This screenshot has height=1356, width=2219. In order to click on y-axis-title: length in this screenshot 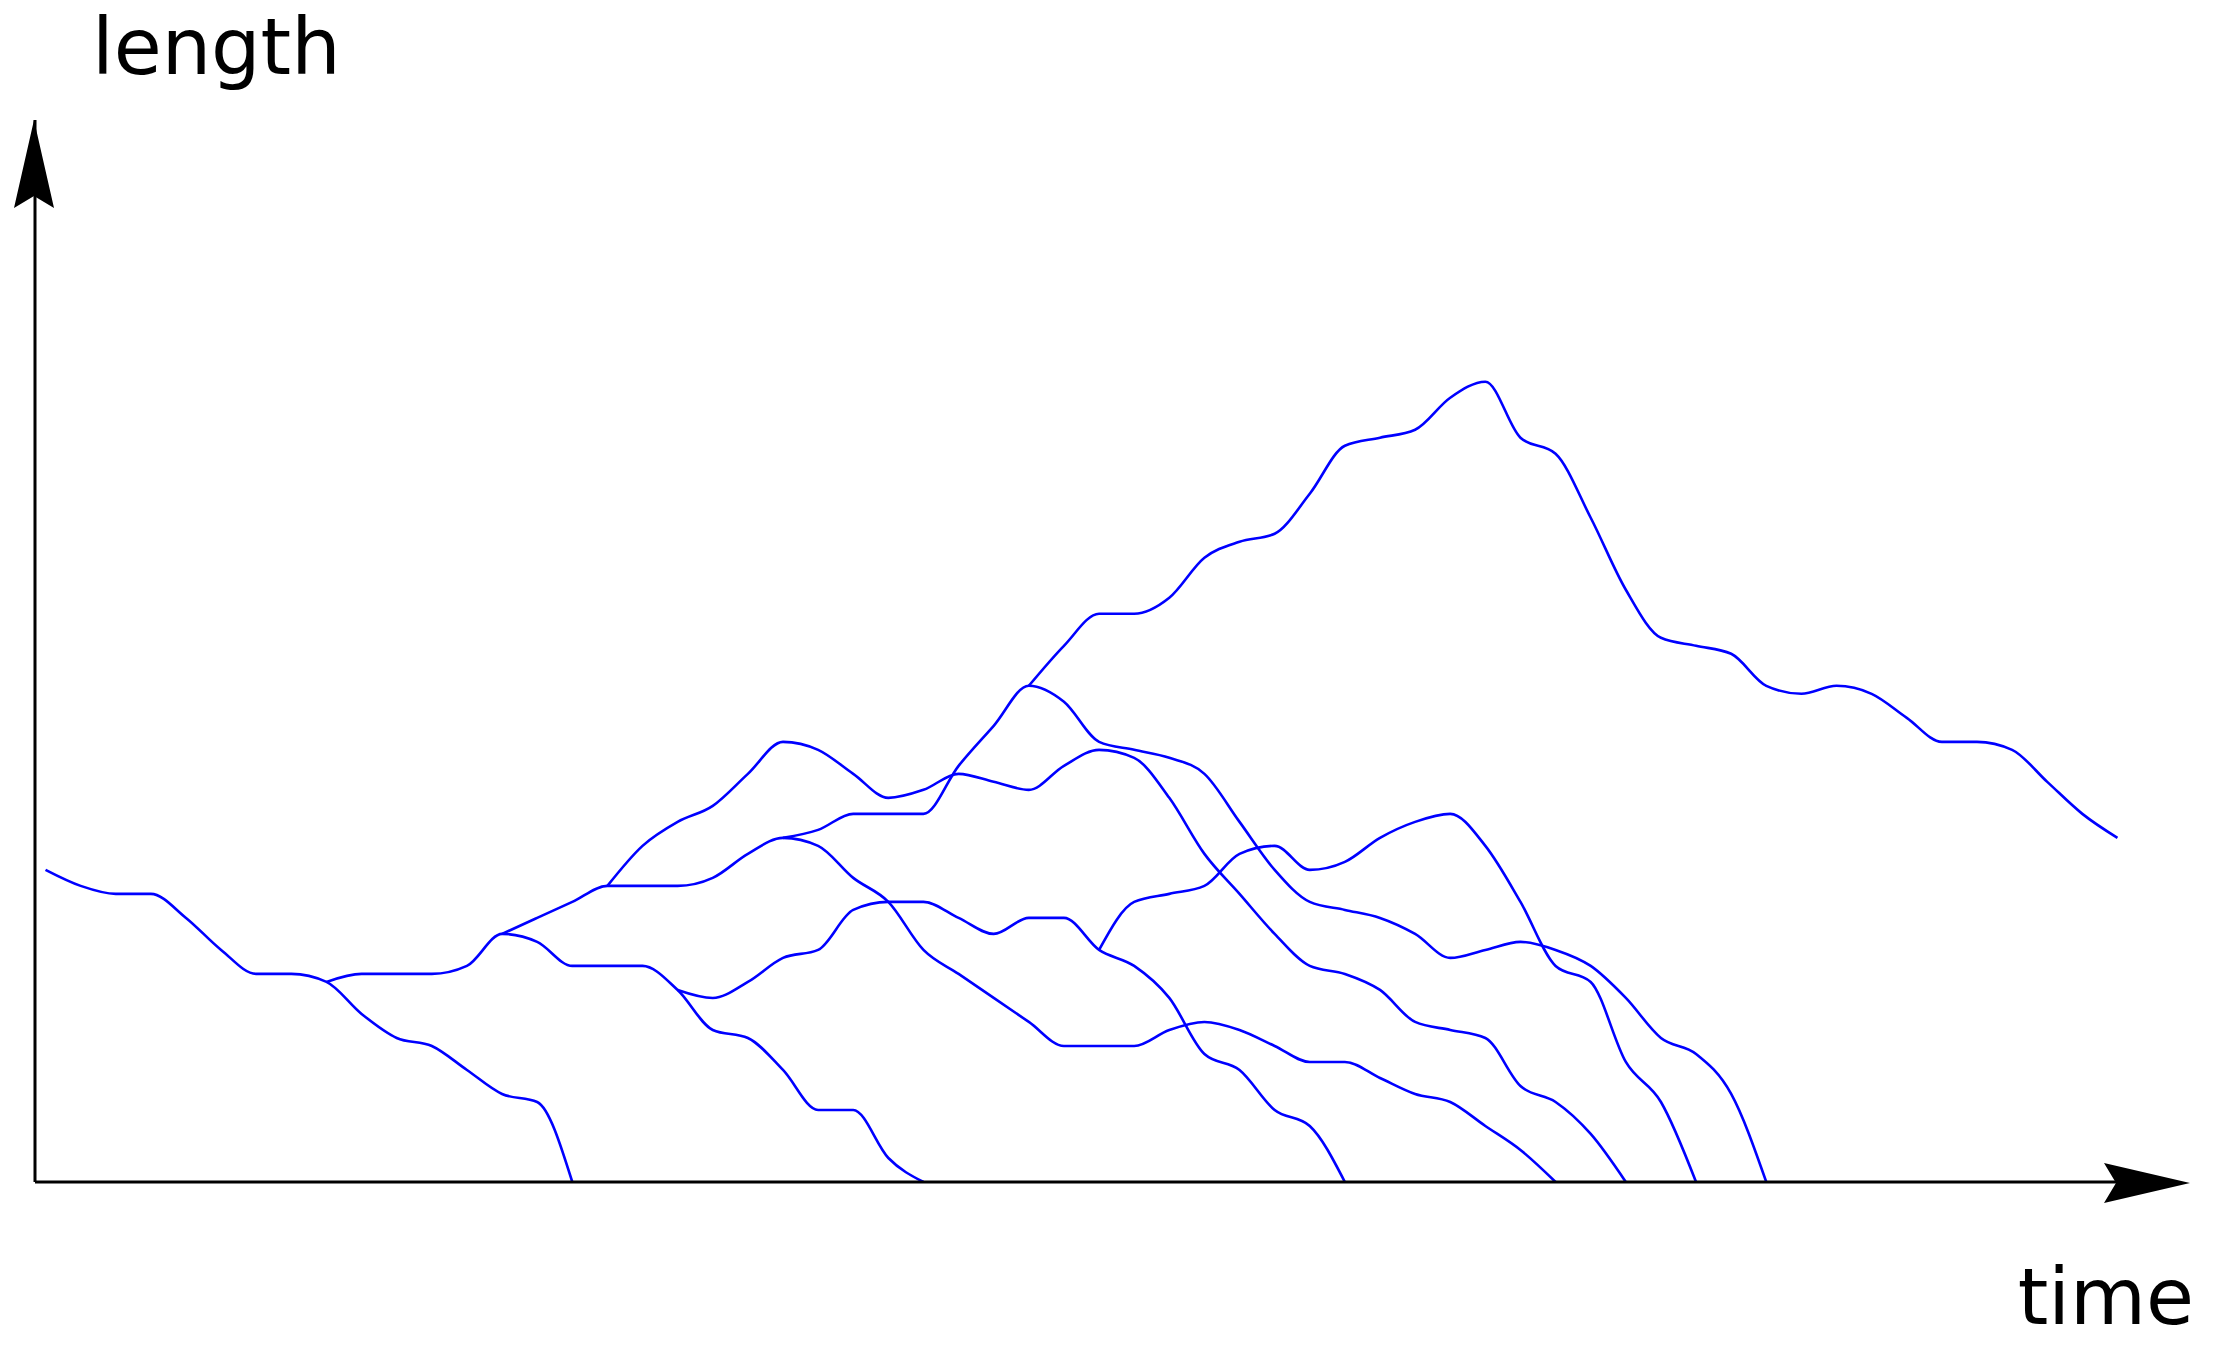, I will do `click(216, 47)`.